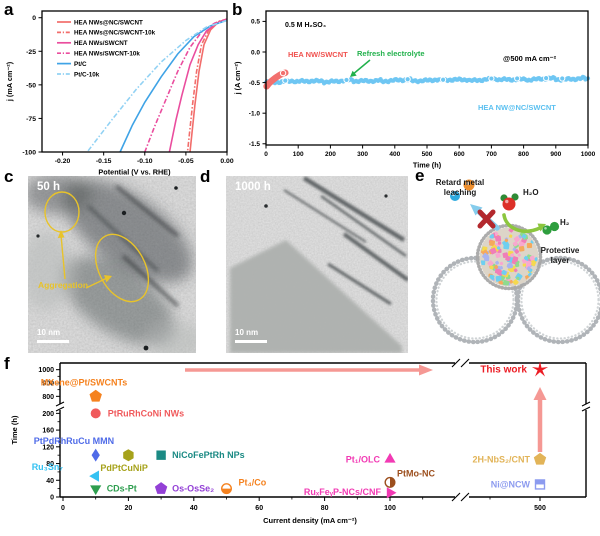 The height and width of the screenshot is (536, 600). What do you see at coordinates (112, 264) in the screenshot?
I see `panel-c-tem-image-50h: 50 h Aggregation 10 nm` at bounding box center [112, 264].